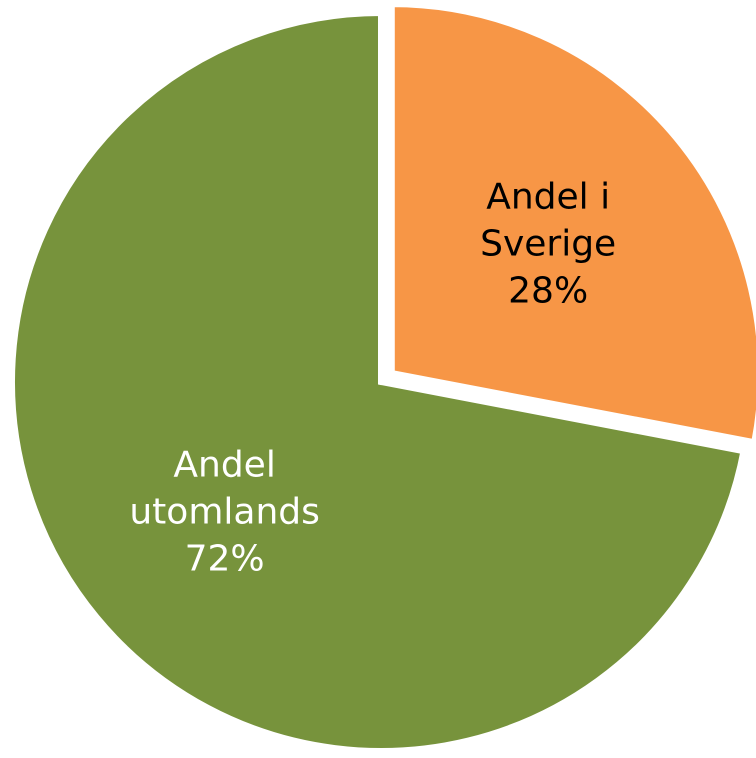  I want to click on pie-slice-label-1: Andel i Sverige 28%, so click(548, 244).